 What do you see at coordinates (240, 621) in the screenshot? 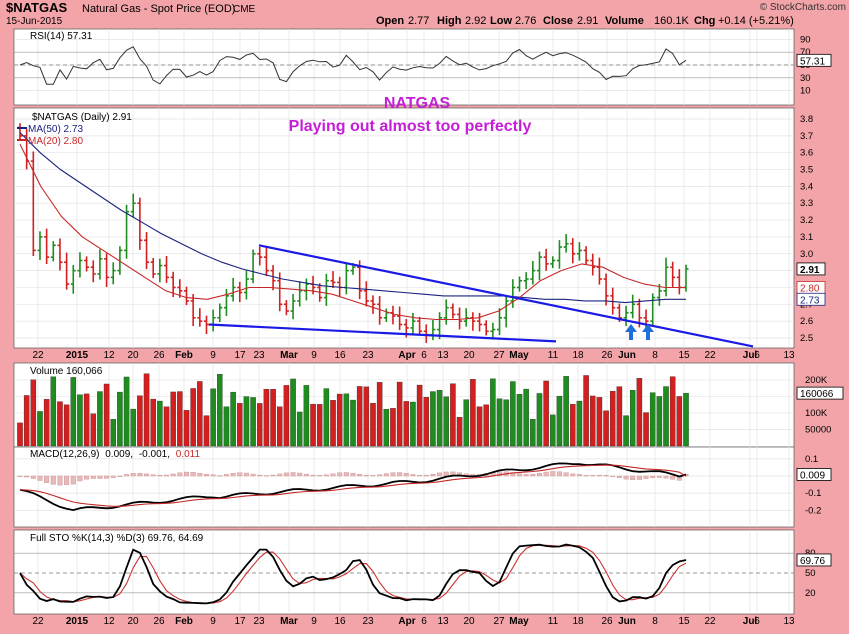
I see `date-tick: 17` at bounding box center [240, 621].